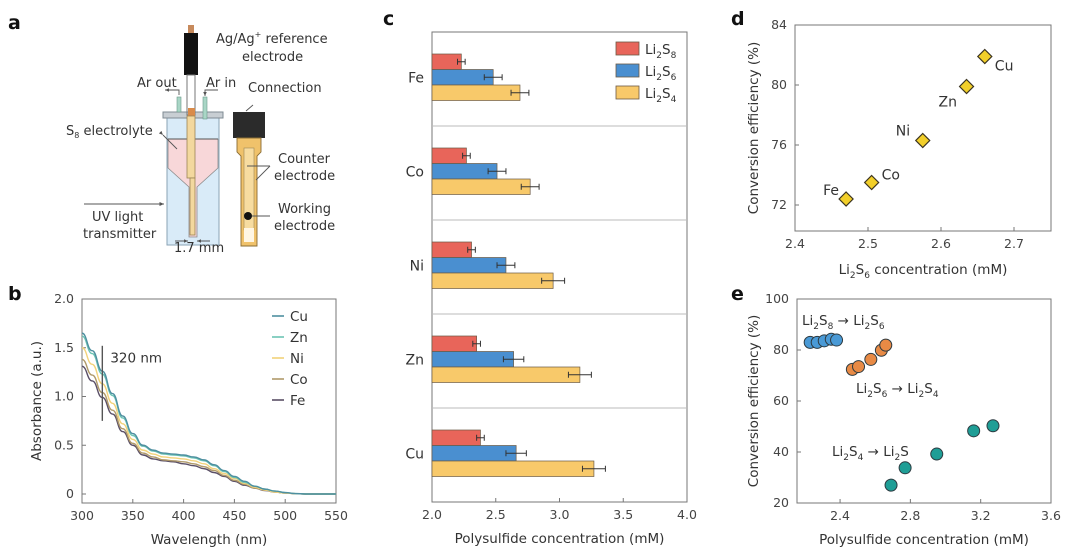 The height and width of the screenshot is (558, 1080). What do you see at coordinates (1051, 515) in the screenshot?
I see `x-tick-label: 3.6` at bounding box center [1051, 515].